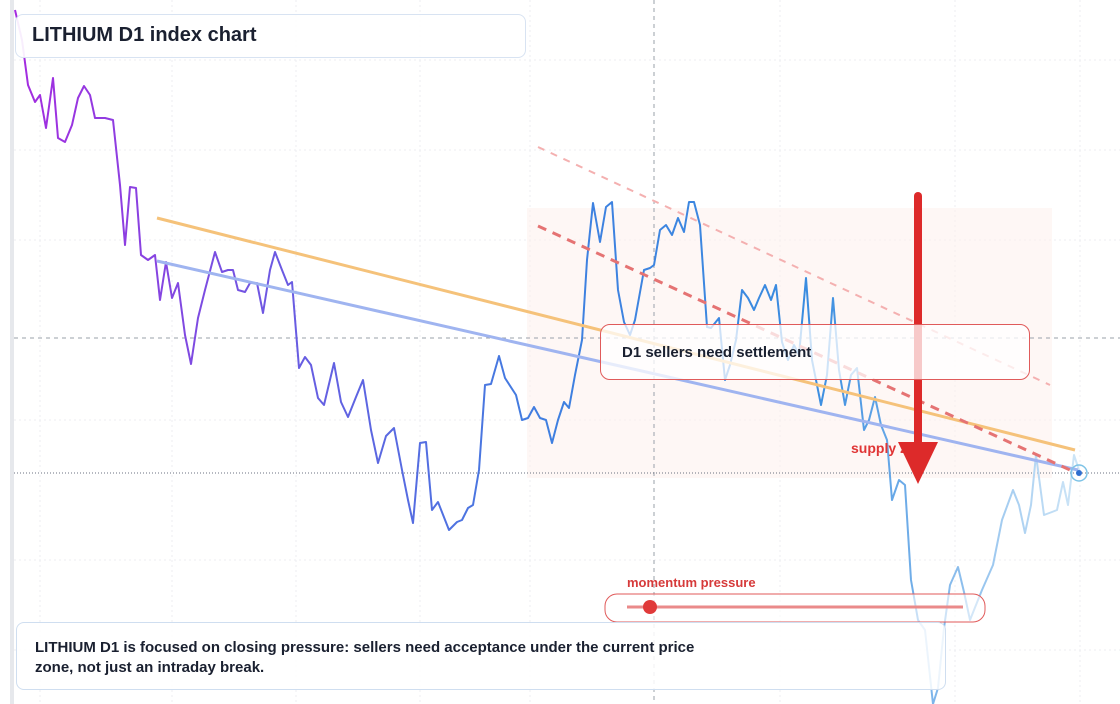 Image resolution: width=1120 pixels, height=704 pixels. I want to click on last-price-ring, so click(1079, 473).